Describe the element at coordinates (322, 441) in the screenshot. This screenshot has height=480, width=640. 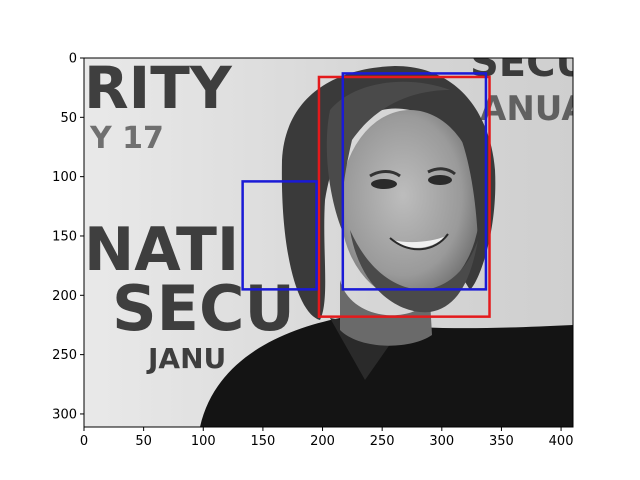
I see `x-tick-label: 200` at that location.